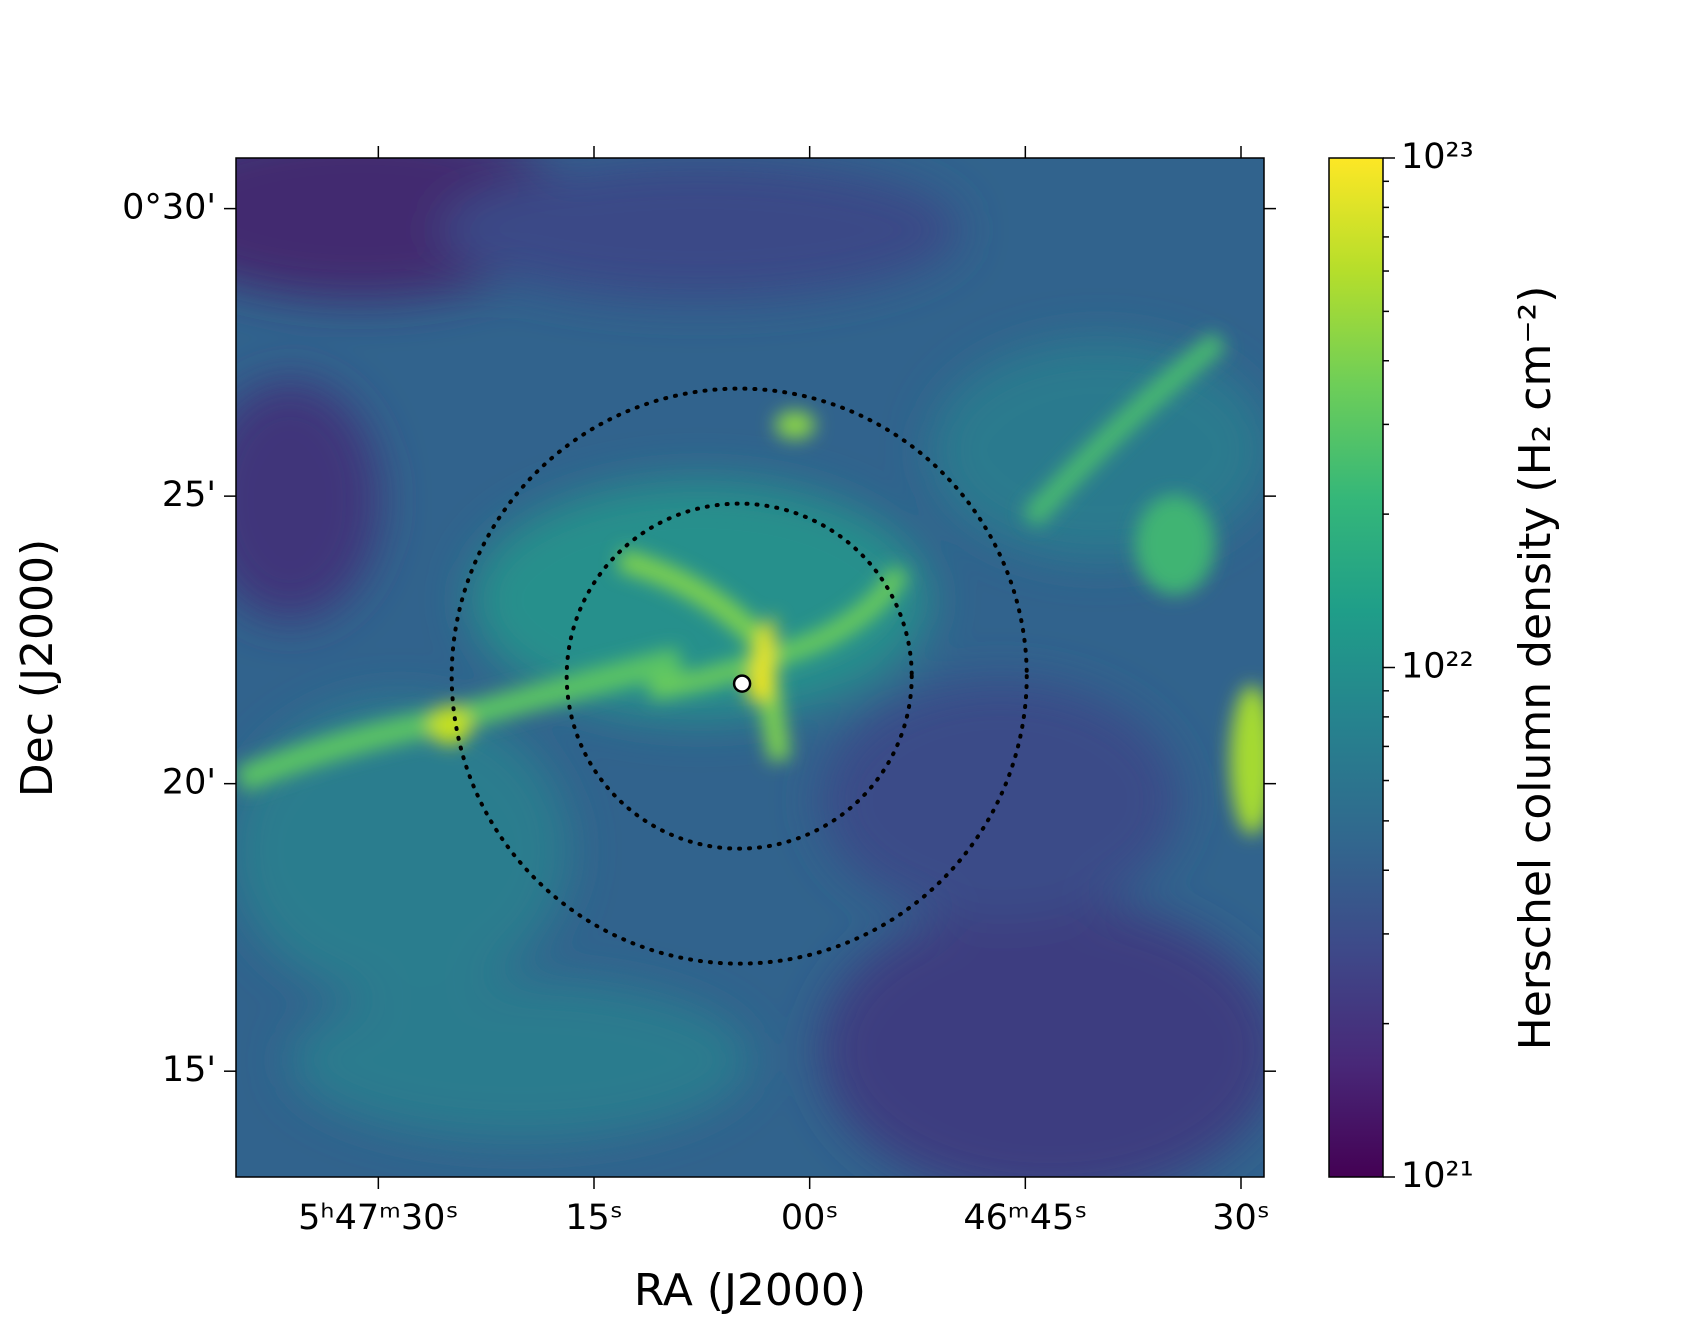 This screenshot has height=1318, width=1688. Describe the element at coordinates (810, 1218) in the screenshot. I see `x-tick-label: 00ˢ` at that location.